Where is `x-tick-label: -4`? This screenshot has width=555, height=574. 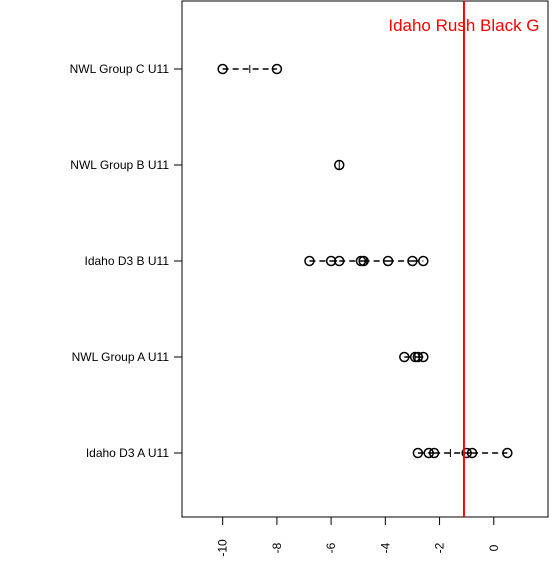
x-tick-label: -4 is located at coordinates (385, 547).